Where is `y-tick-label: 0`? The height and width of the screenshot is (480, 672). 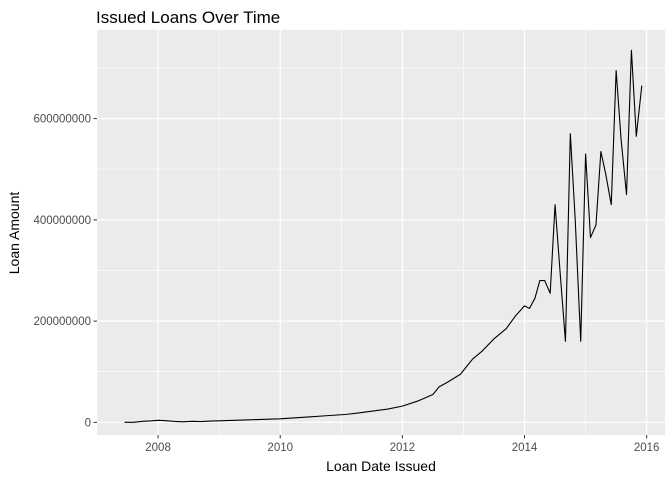 y-tick-label: 0 is located at coordinates (88, 423).